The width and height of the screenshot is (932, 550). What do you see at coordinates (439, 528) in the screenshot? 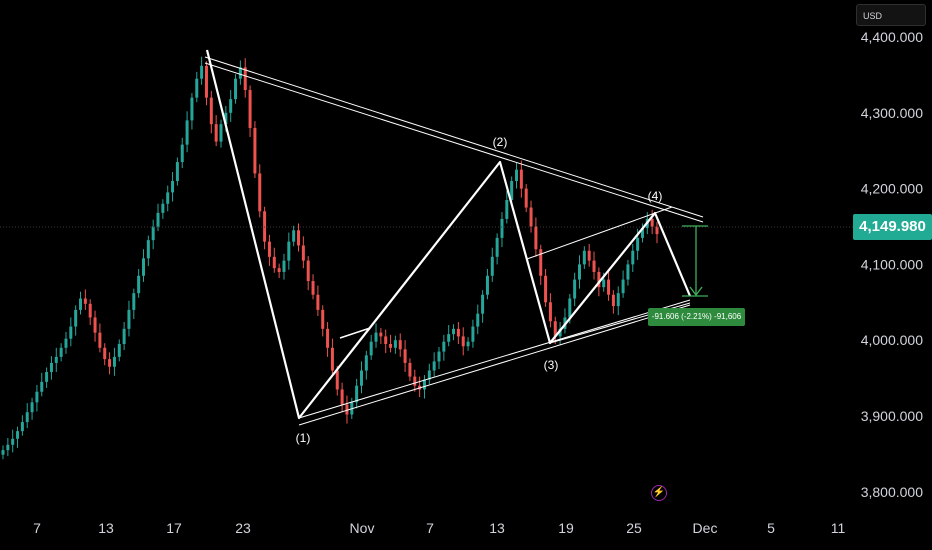
I see `x-axis: 7 13 17 23 Nov 7 13 19 25 Dec 5 11` at bounding box center [439, 528].